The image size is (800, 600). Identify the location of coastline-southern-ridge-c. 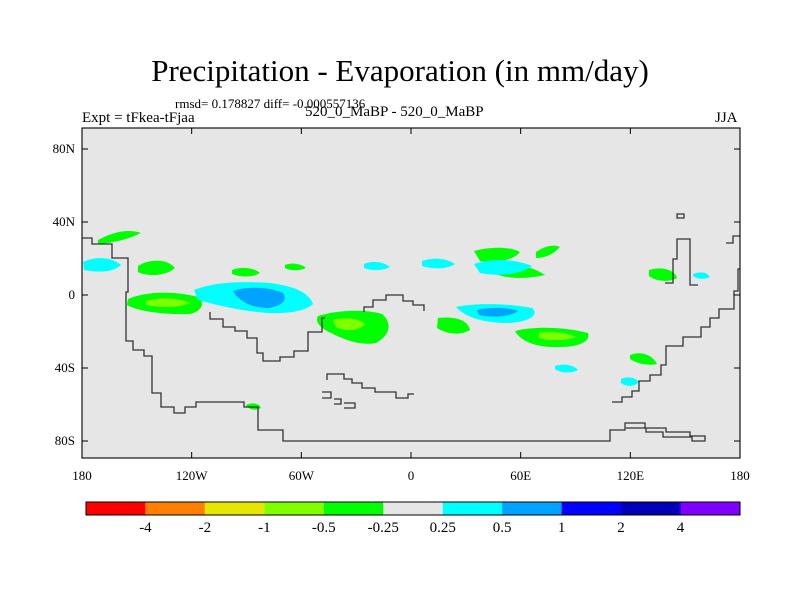
(350, 405).